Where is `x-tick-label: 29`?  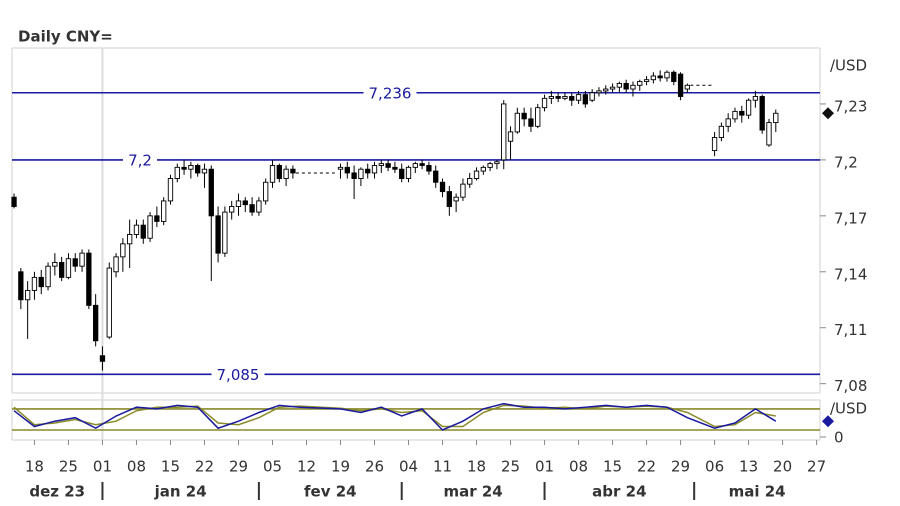 x-tick-label: 29 is located at coordinates (238, 467).